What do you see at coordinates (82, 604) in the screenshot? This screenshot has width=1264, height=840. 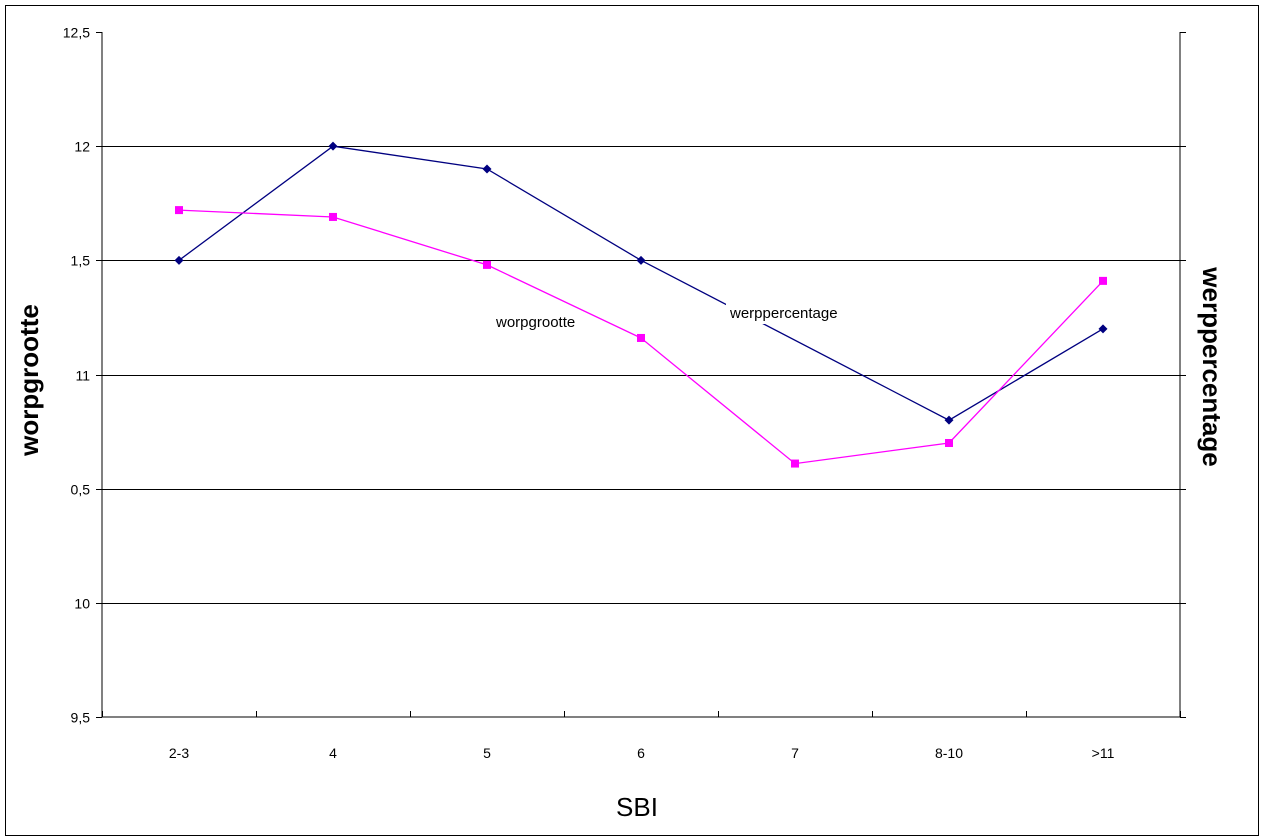 I see `y-tick-label: 10` at bounding box center [82, 604].